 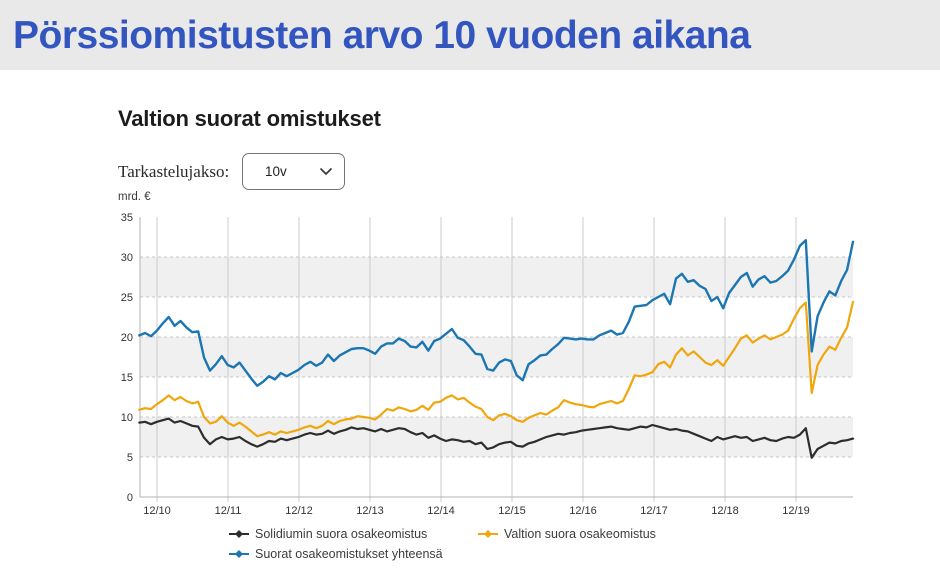 What do you see at coordinates (326, 171) in the screenshot?
I see `chevron-down-icon` at bounding box center [326, 171].